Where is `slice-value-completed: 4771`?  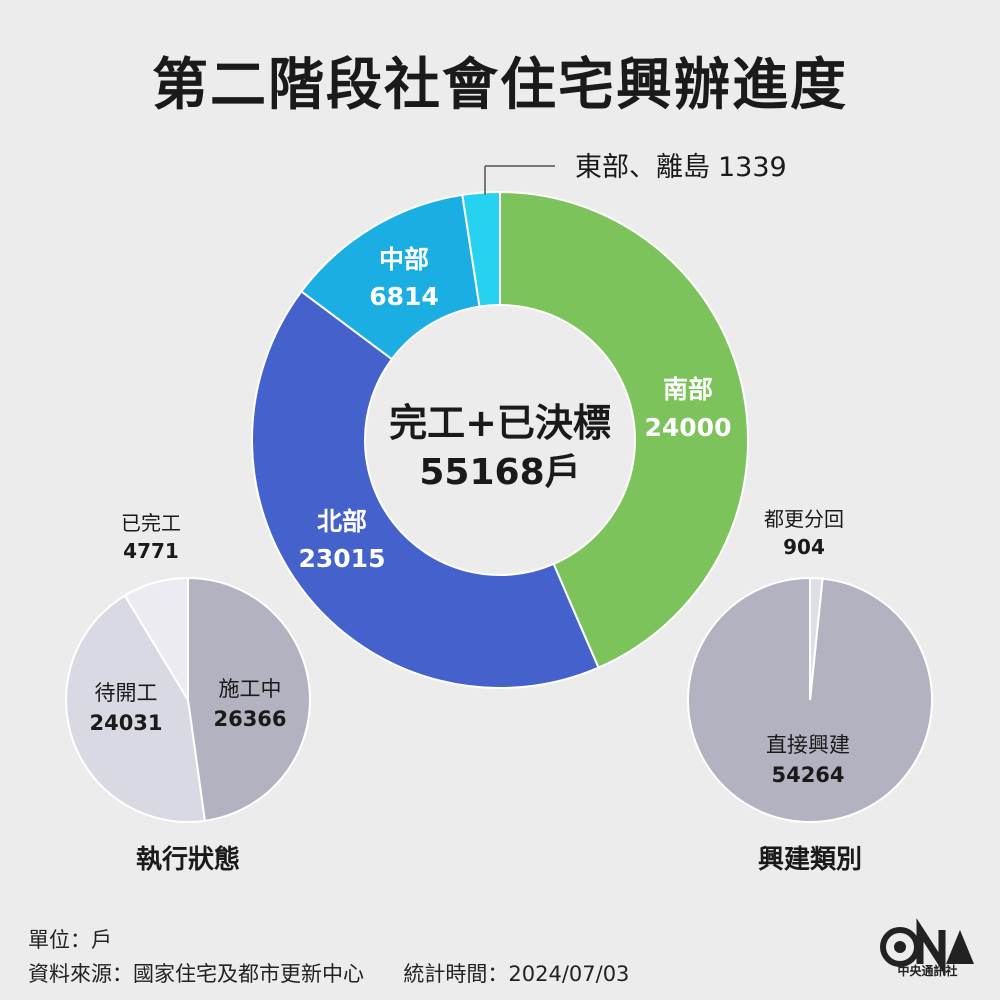 slice-value-completed: 4771 is located at coordinates (151, 551).